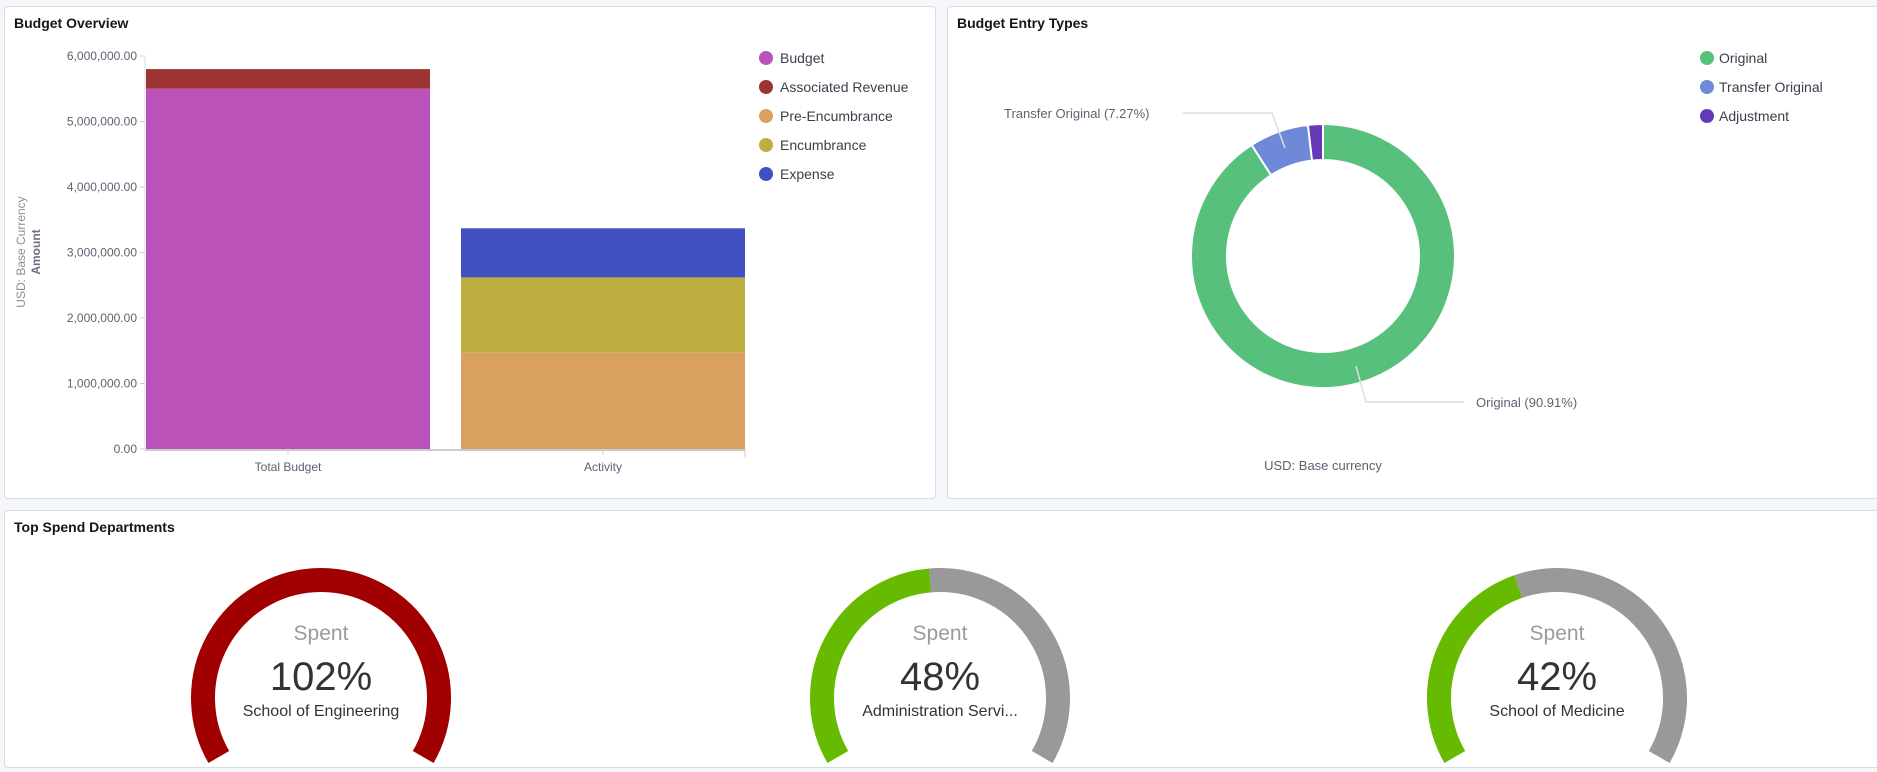 Image resolution: width=1877 pixels, height=772 pixels. Describe the element at coordinates (321, 711) in the screenshot. I see `gauge-department-name: School of Engineering` at that location.